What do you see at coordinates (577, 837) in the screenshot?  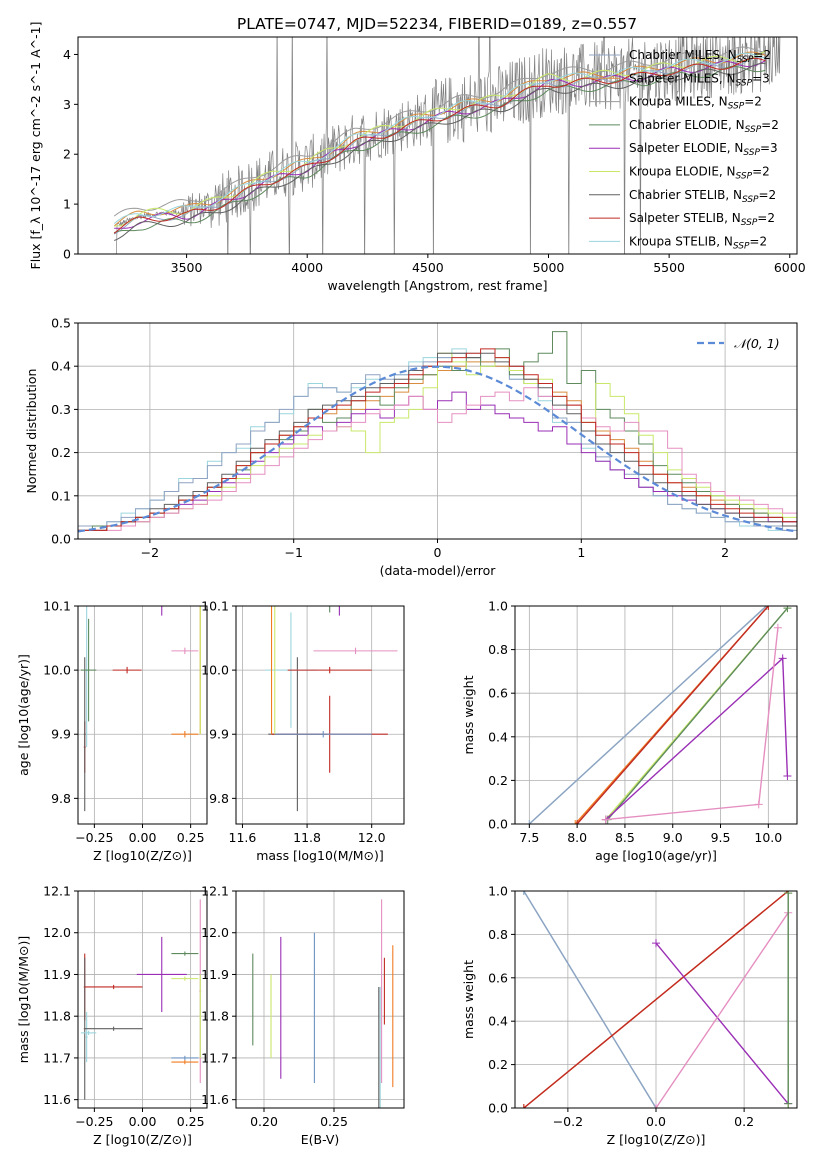 I see `x-tick-label: 8.0` at bounding box center [577, 837].